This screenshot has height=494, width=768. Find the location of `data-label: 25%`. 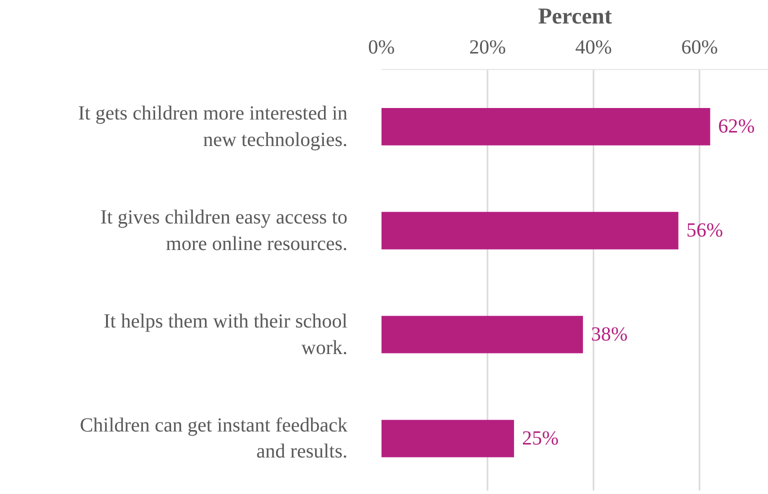

data-label: 25% is located at coordinates (540, 439).